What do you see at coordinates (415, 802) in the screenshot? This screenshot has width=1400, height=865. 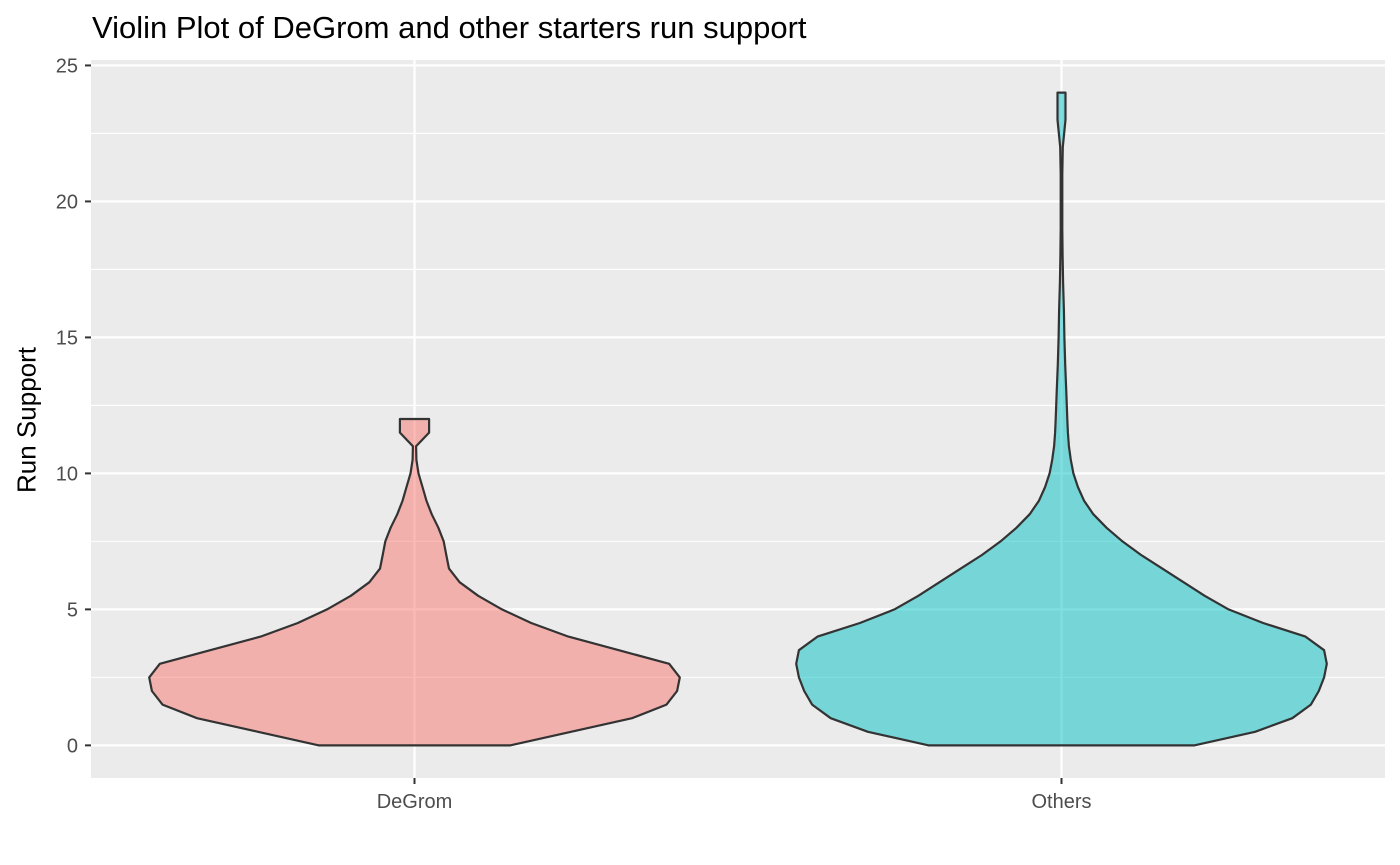 I see `x-tick-label: DeGrom` at bounding box center [415, 802].